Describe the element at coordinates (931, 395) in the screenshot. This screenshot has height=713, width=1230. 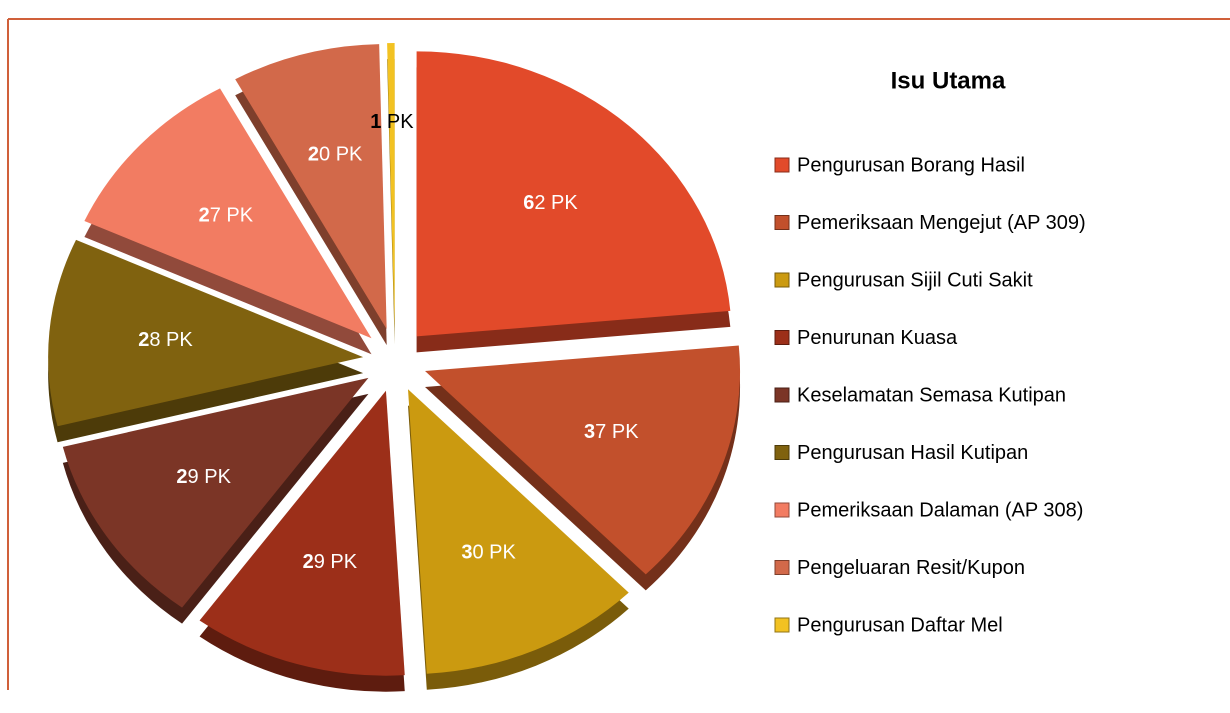
I see `legend-label: Keselamatan Semasa Kutipan` at that location.